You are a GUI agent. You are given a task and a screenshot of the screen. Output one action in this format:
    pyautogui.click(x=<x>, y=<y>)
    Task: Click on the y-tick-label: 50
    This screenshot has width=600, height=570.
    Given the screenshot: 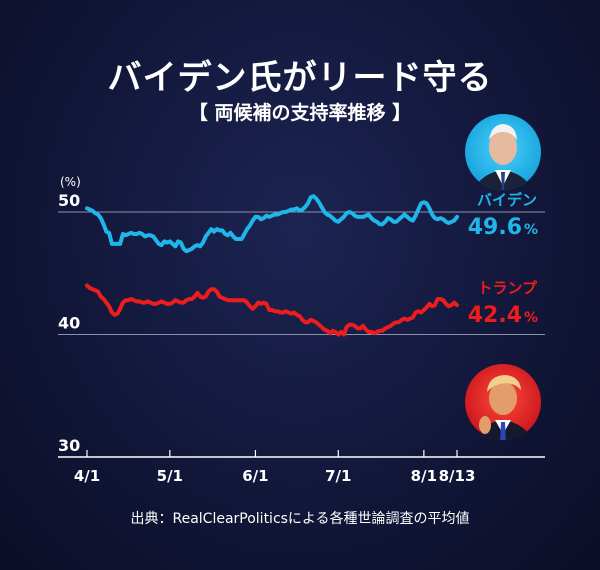 What is the action you would take?
    pyautogui.click(x=69, y=200)
    